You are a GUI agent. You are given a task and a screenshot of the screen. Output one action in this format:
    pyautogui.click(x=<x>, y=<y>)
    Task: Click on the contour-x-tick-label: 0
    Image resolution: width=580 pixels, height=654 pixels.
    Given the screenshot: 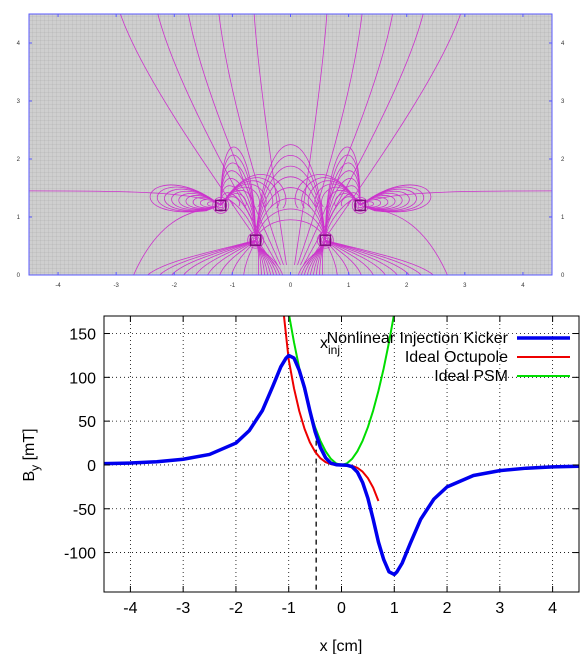 What is the action you would take?
    pyautogui.click(x=291, y=286)
    